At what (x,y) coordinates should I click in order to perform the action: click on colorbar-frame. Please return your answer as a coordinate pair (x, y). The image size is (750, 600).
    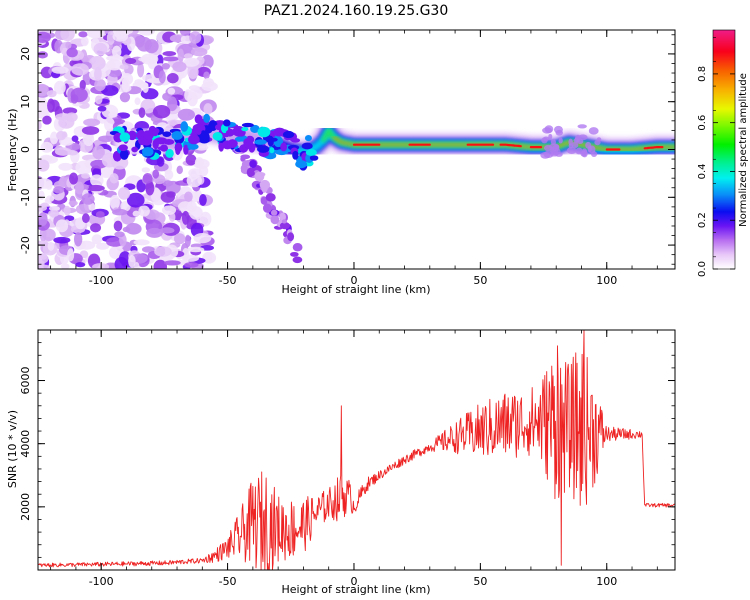
    Looking at the image, I should click on (724, 149).